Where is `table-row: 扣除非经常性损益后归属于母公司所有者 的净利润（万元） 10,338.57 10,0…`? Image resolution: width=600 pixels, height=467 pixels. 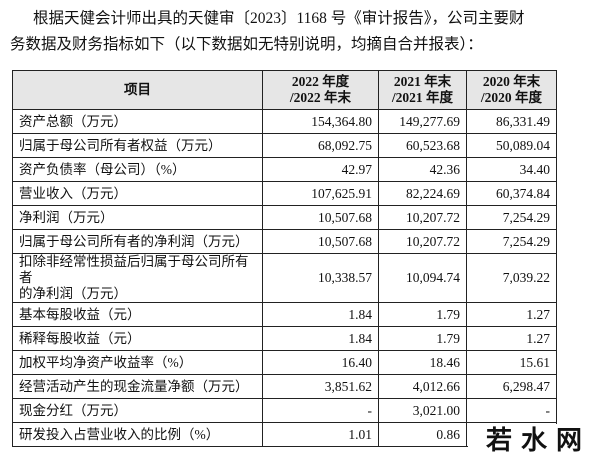
table-row: 扣除非经常性损益后归属于母公司所有者 的净利润（万元） 10,338.57 10,0… is located at coordinates (284, 278).